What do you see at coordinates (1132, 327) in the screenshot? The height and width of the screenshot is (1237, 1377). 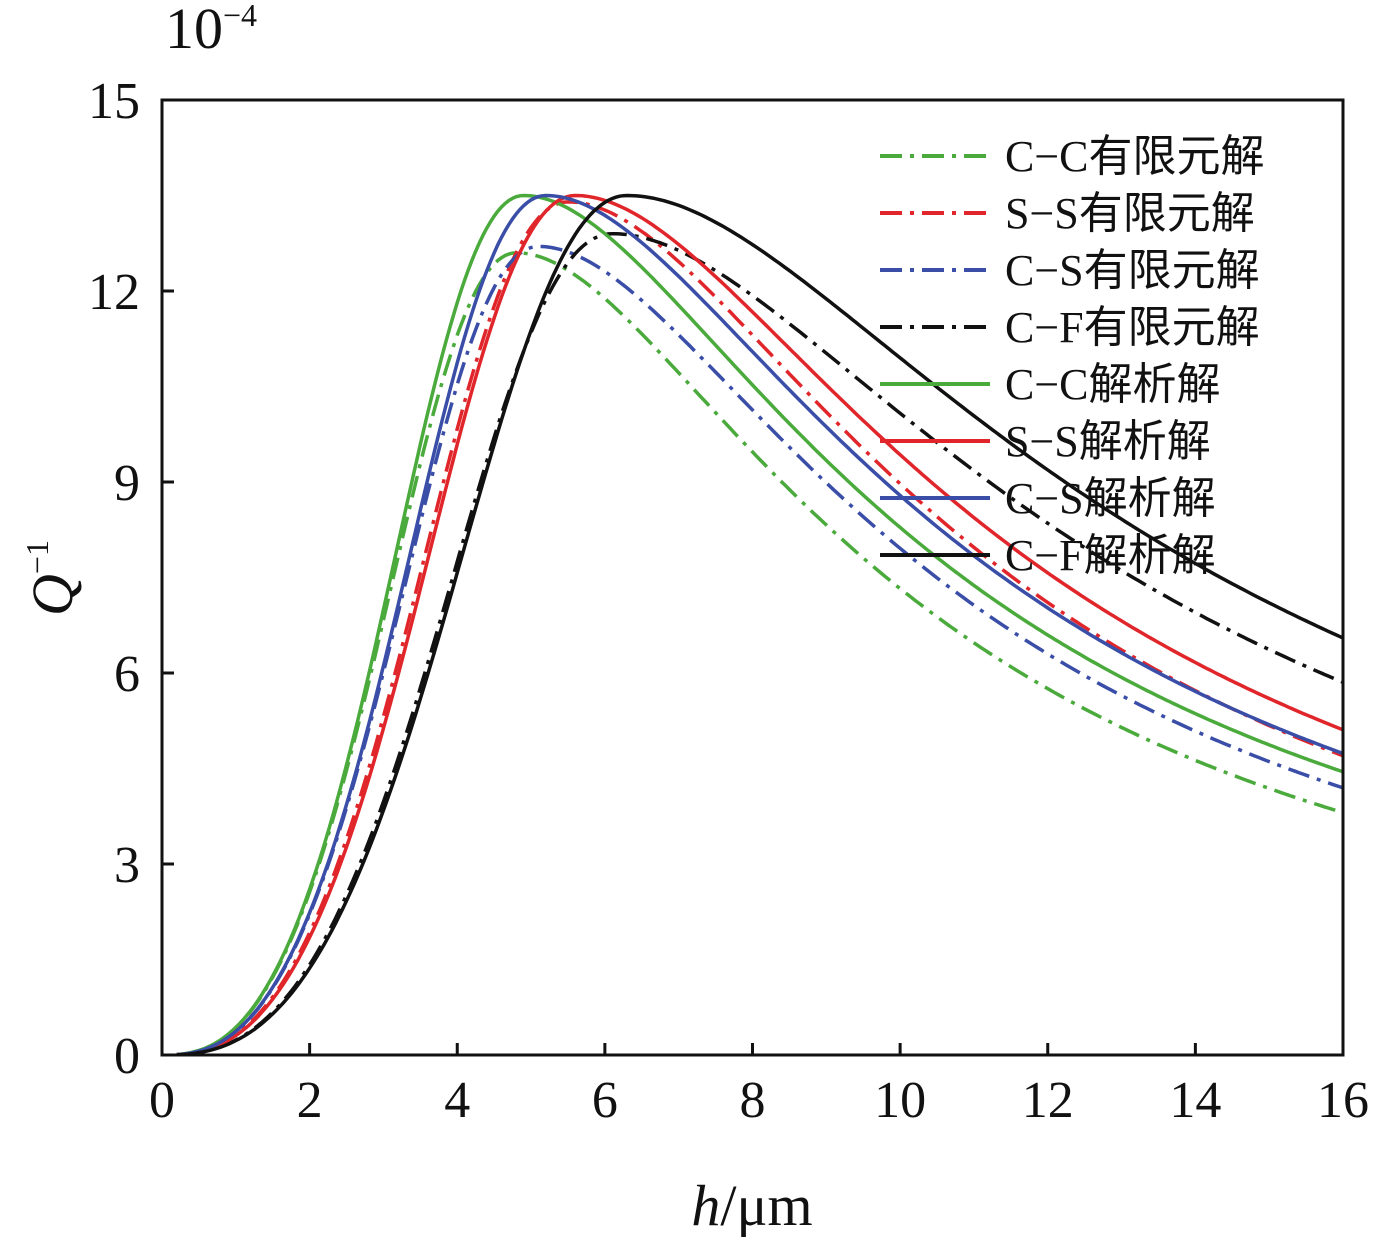 I see `legend-label: C−F有限元解` at bounding box center [1132, 327].